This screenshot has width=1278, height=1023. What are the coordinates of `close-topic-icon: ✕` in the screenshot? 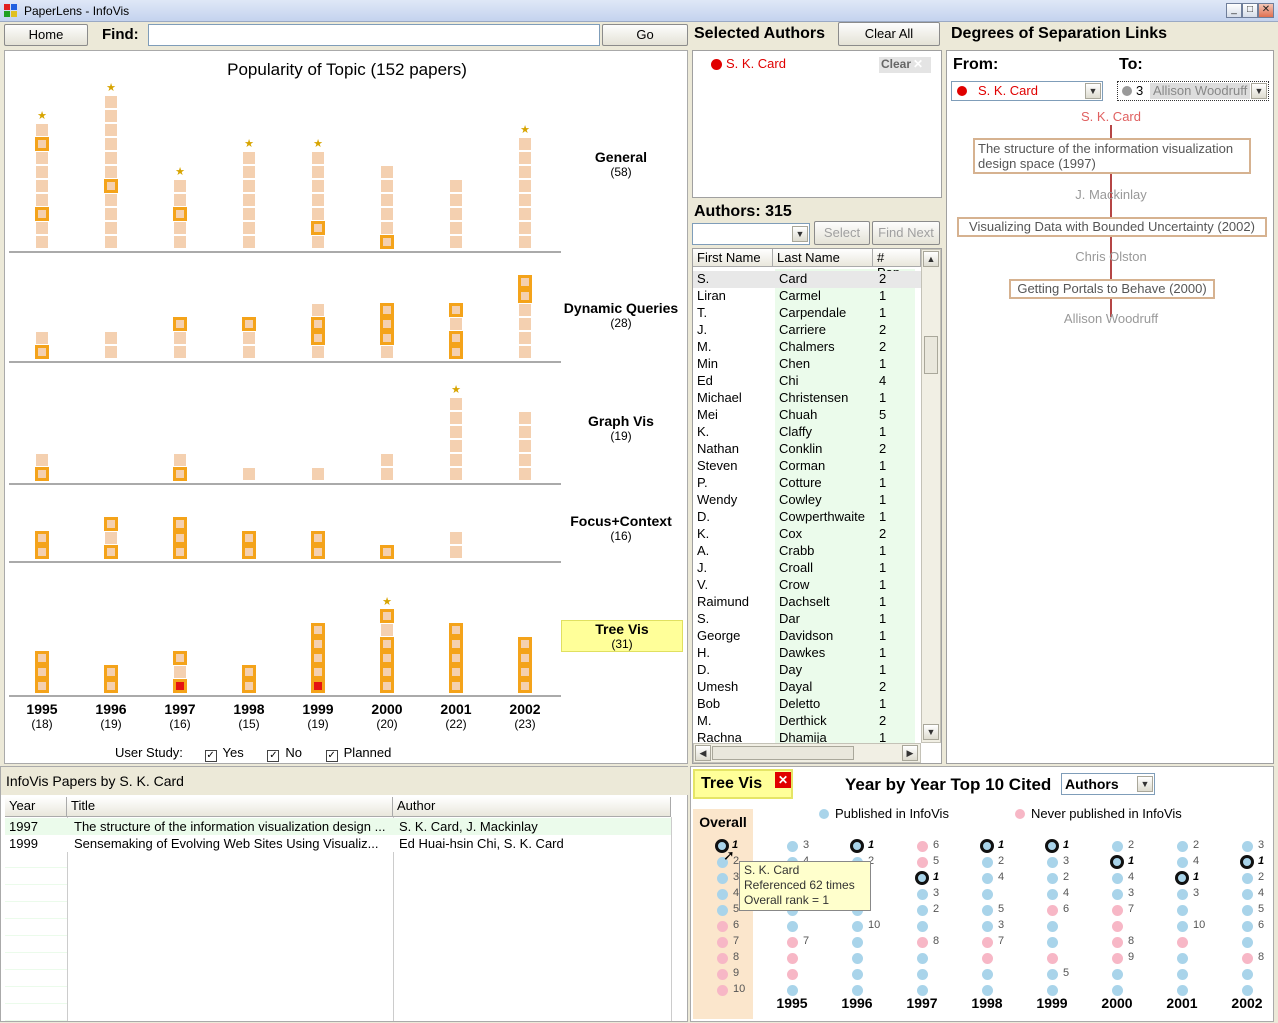 It's located at (783, 780).